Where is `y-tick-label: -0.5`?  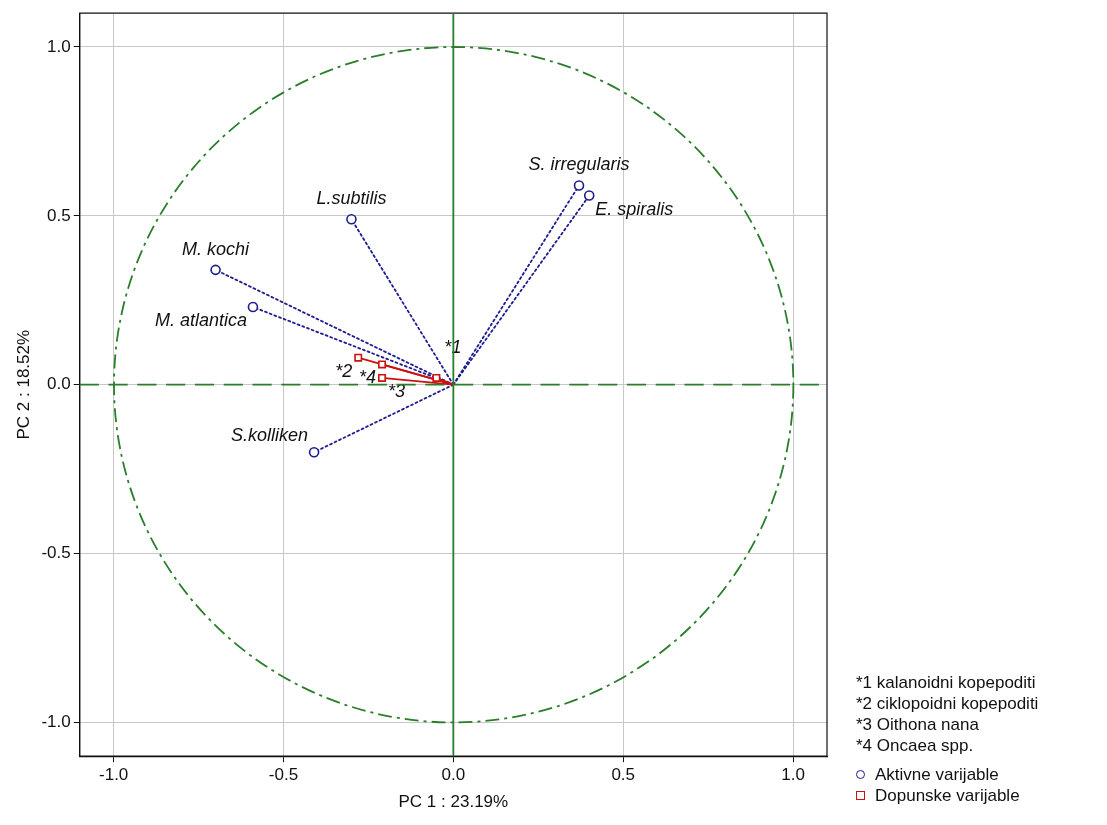 y-tick-label: -0.5 is located at coordinates (56, 553).